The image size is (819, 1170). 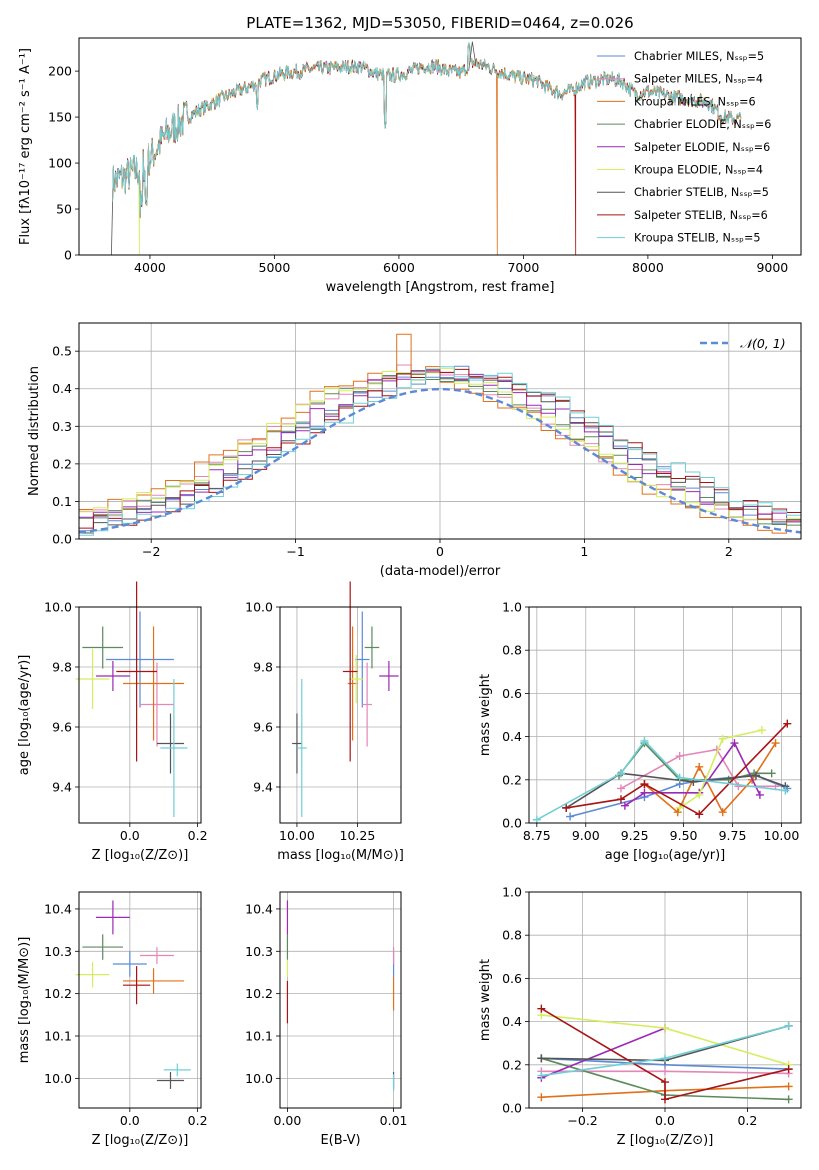 What do you see at coordinates (699, 56) in the screenshot?
I see `legend-label-0: Chabrier MILES, Nₛₛₚ=5` at bounding box center [699, 56].